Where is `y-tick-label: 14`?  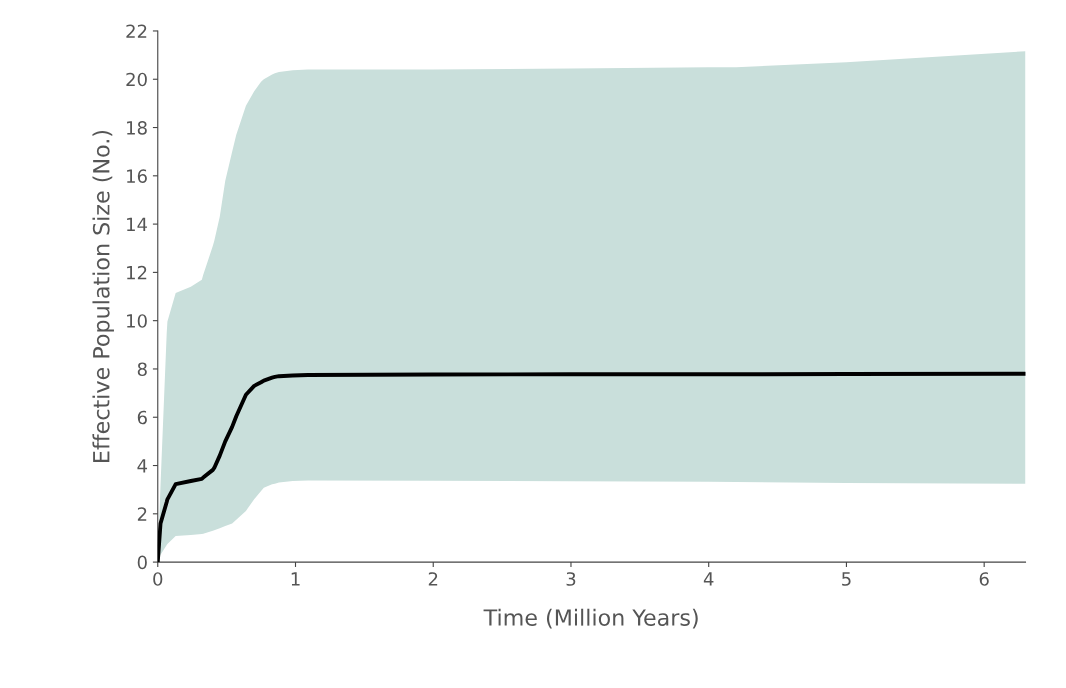
y-tick-label: 14 is located at coordinates (137, 224).